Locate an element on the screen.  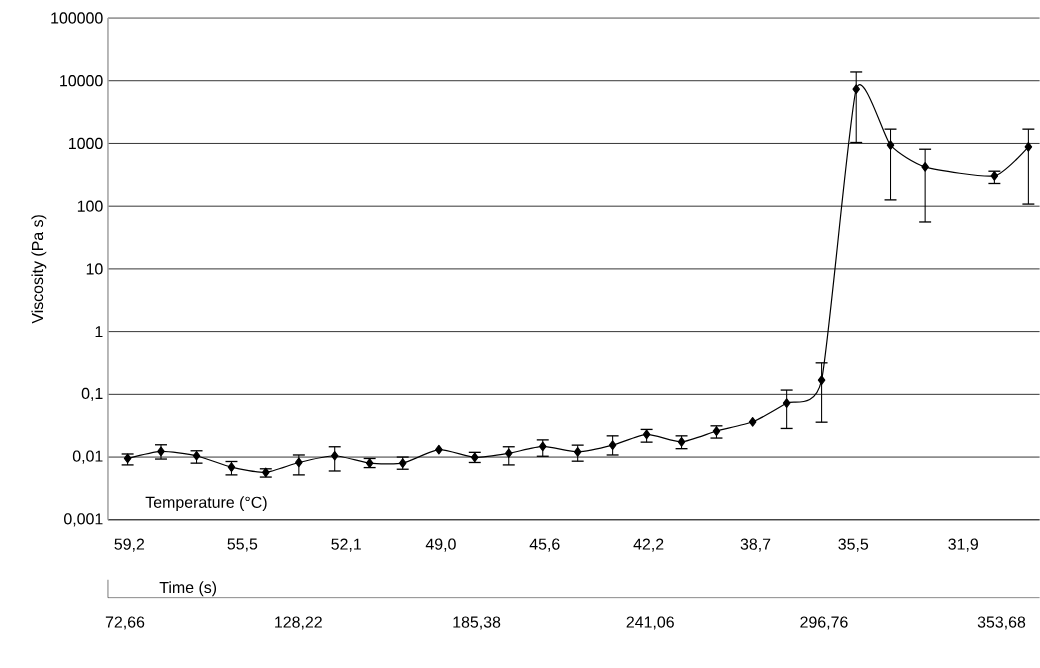
x2-tick-label: 35,5 is located at coordinates (853, 545).